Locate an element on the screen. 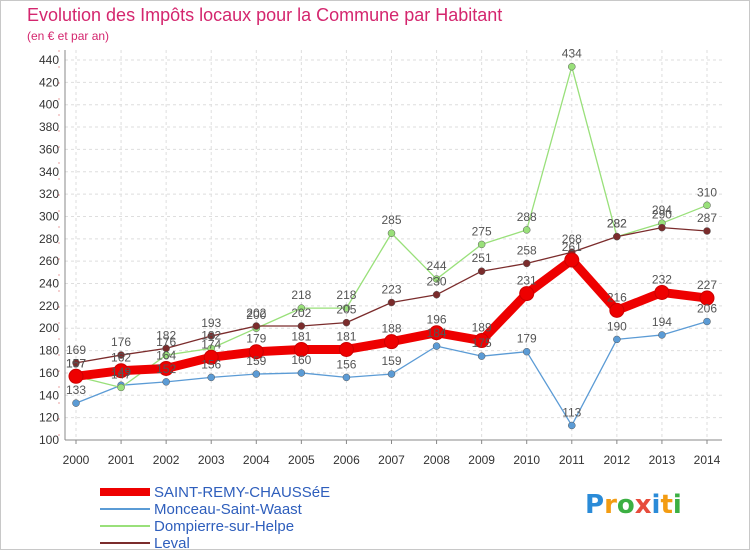  data-label: 188 is located at coordinates (391, 329).